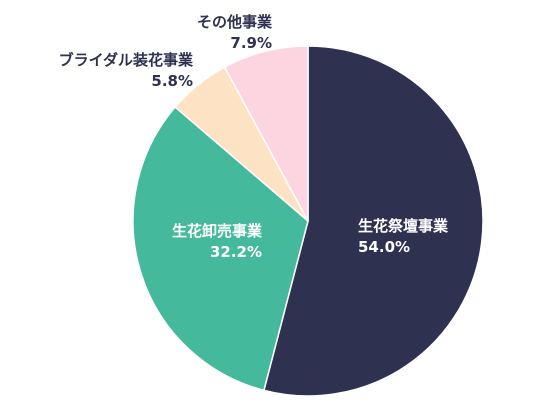 Image resolution: width=534 pixels, height=412 pixels. Describe the element at coordinates (384, 247) in the screenshot. I see `slice-value: 54.0%` at that location.